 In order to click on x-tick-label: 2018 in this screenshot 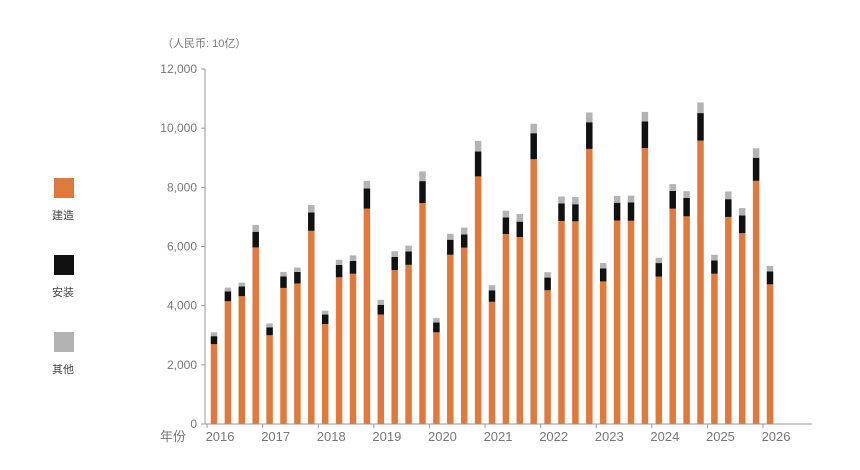, I will do `click(331, 436)`.